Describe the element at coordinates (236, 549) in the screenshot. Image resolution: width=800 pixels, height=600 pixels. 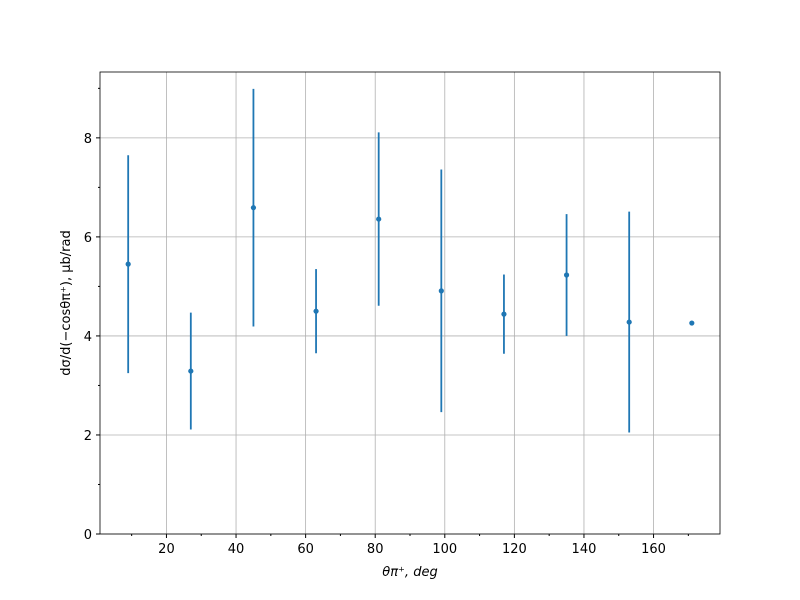
I see `x-tick-label: 40` at that location.